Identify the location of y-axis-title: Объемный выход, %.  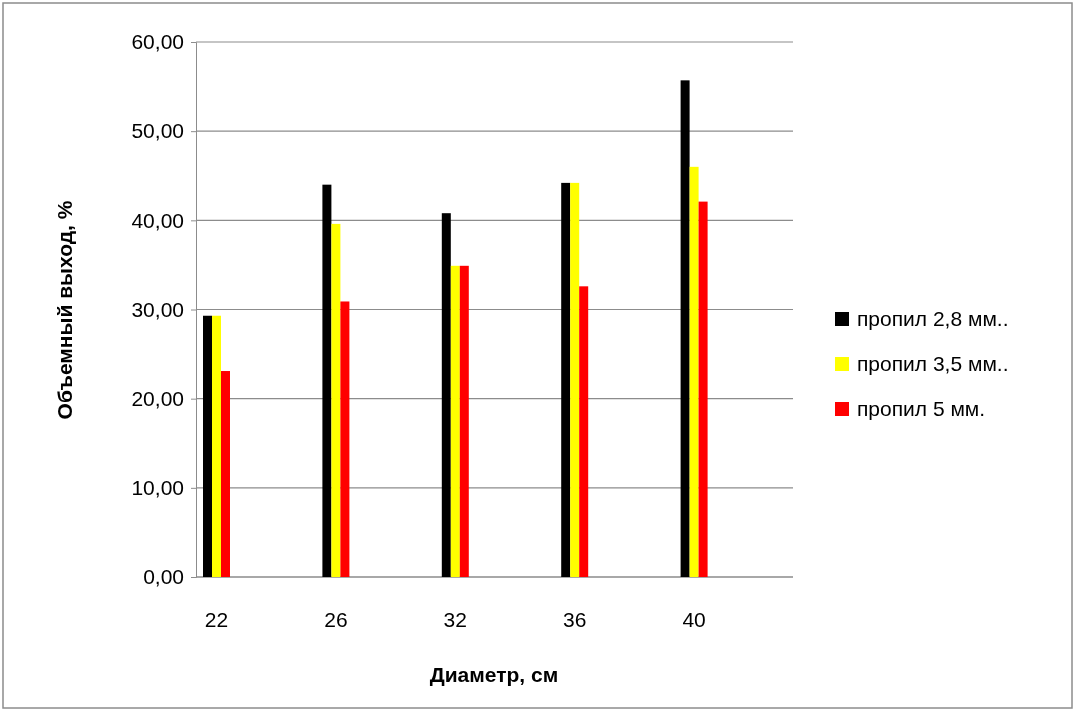
(64, 310).